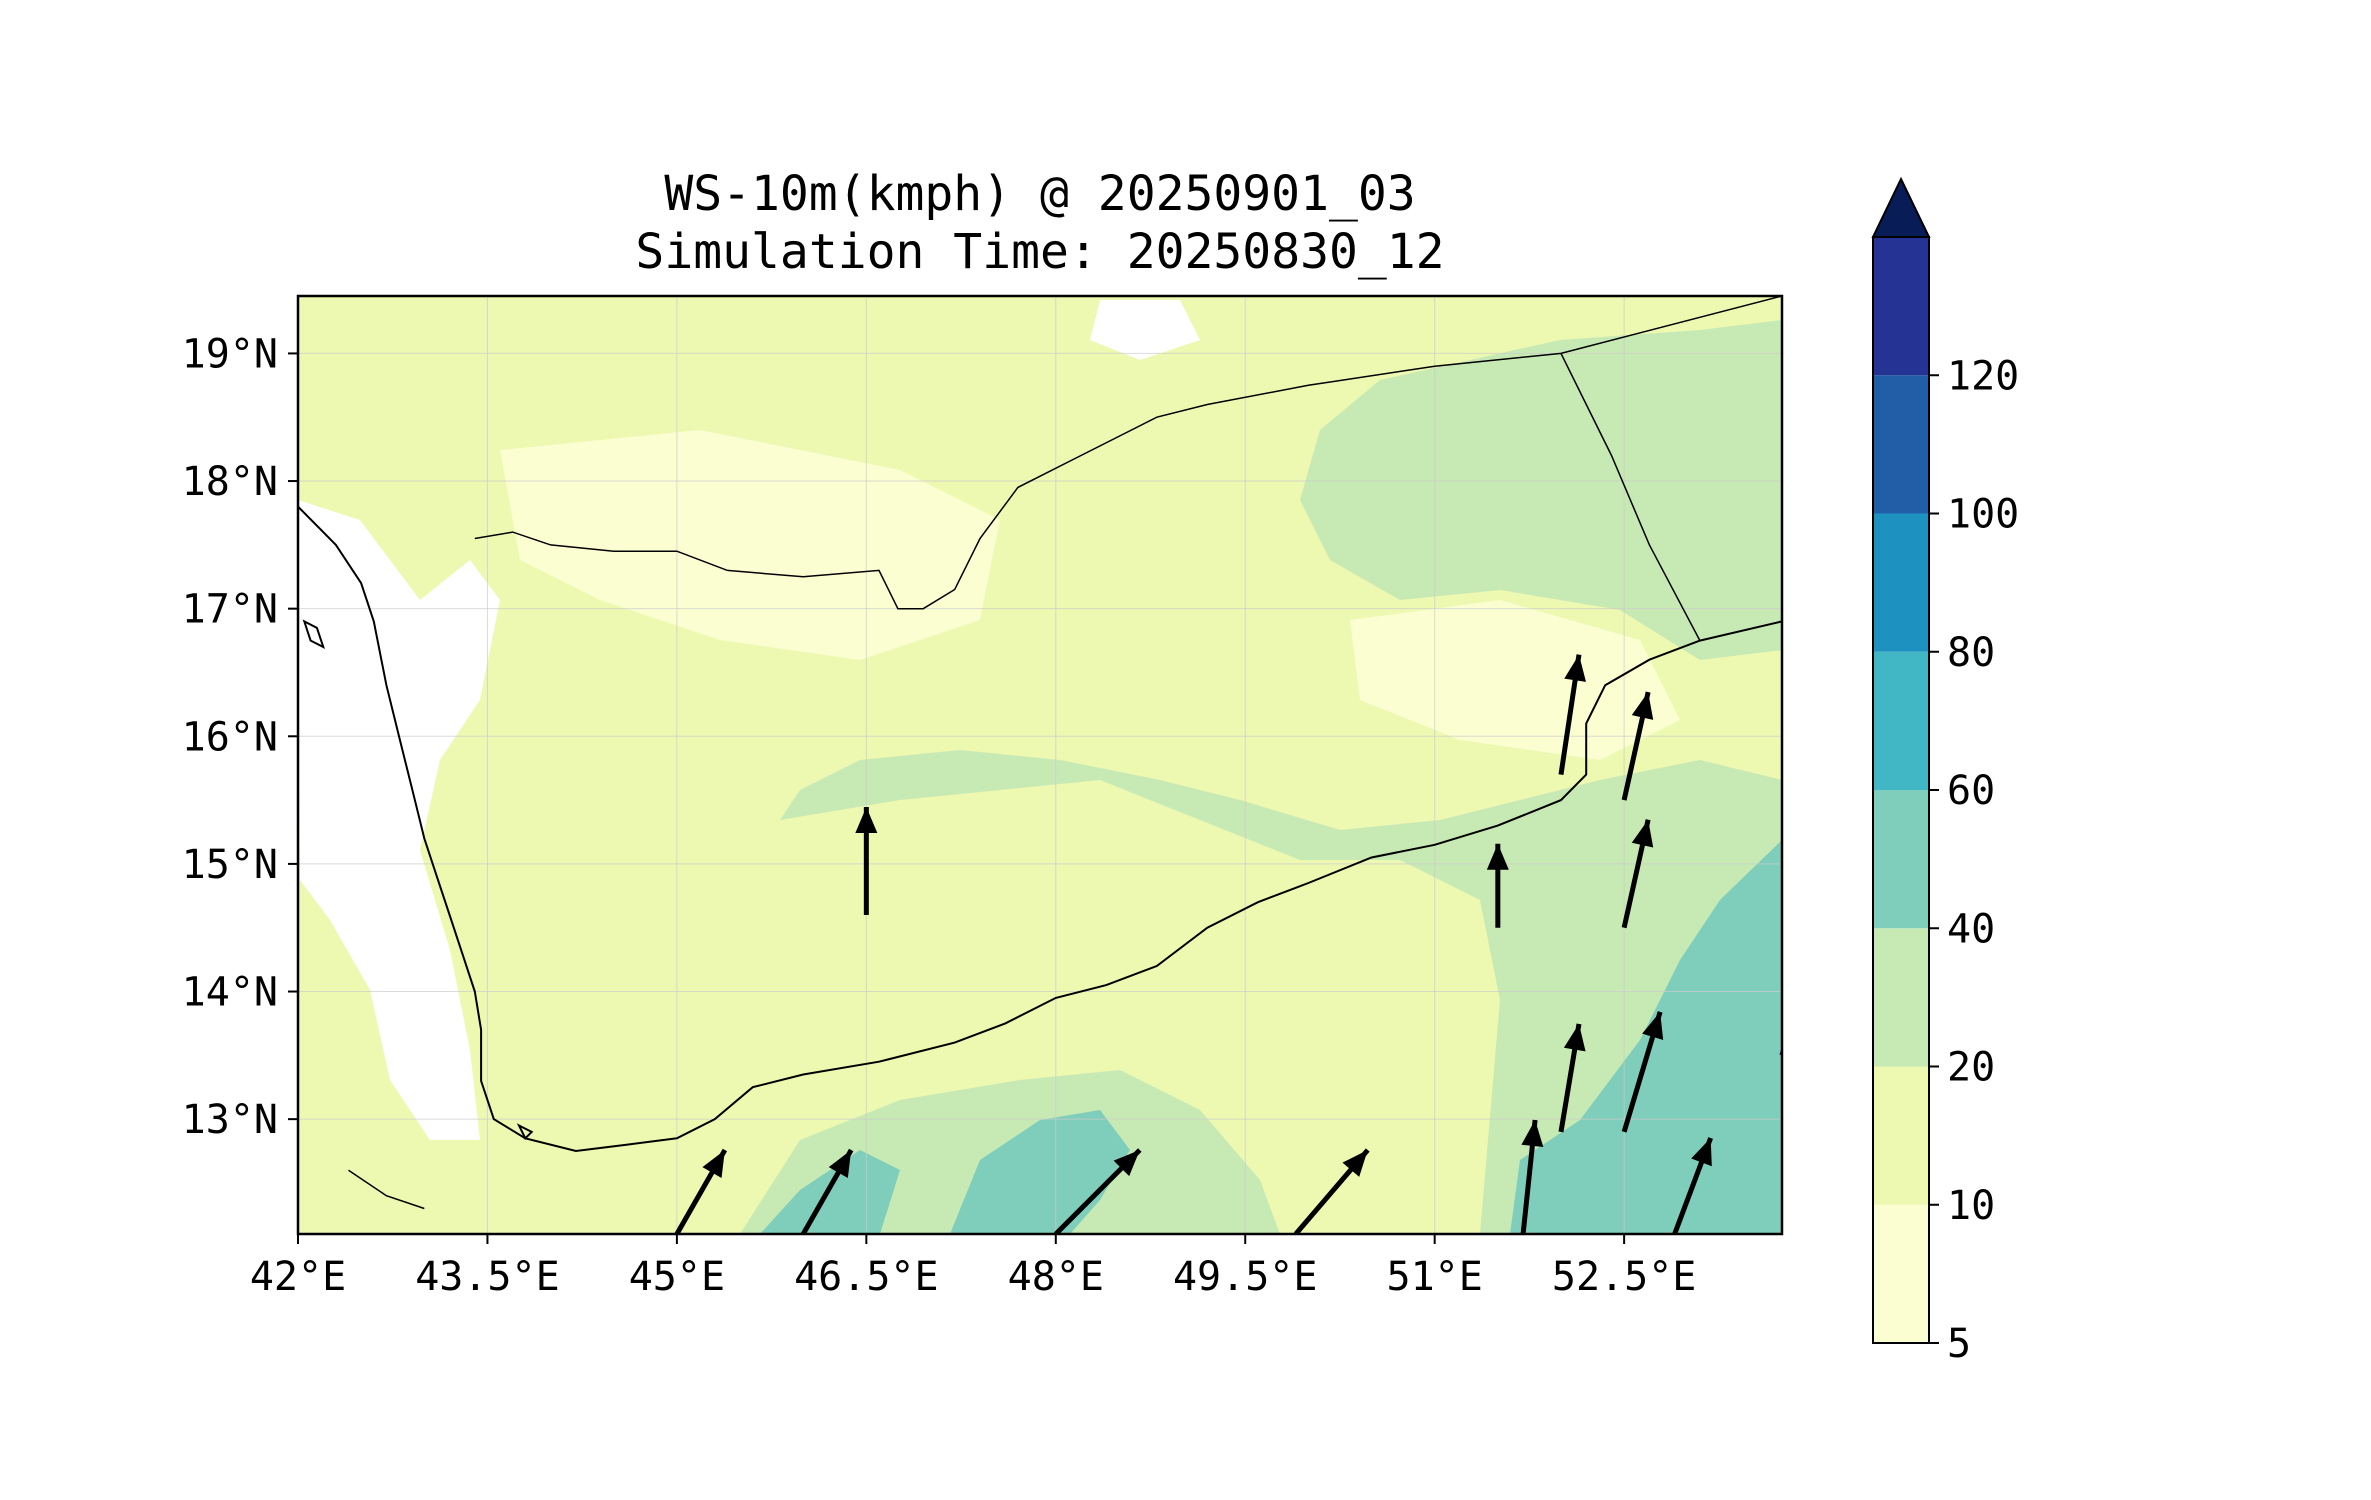 The image size is (2371, 1500). Describe the element at coordinates (1039, 194) in the screenshot. I see `map-title-line1: WS-10m(kmph) @ 20250901_03` at that location.